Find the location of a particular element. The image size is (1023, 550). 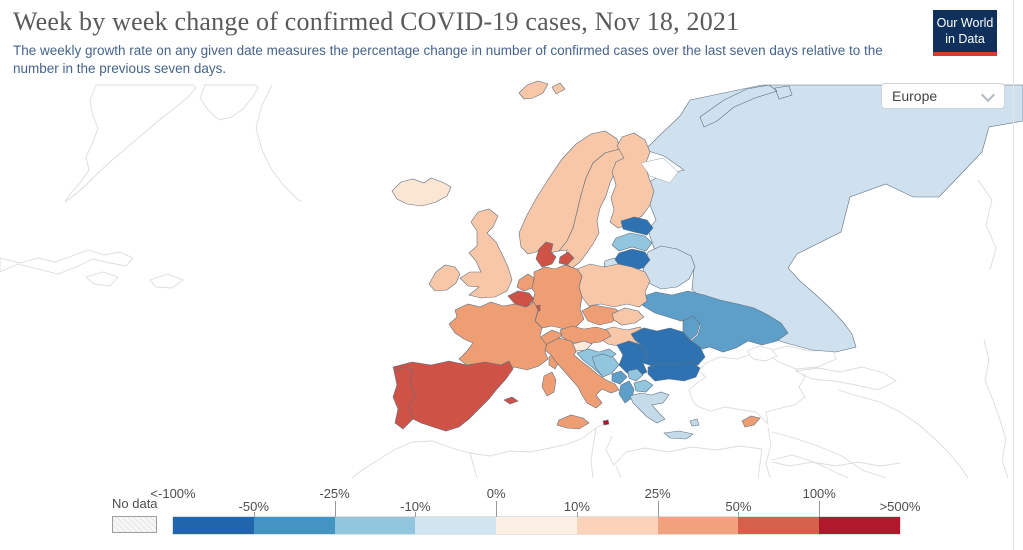

no-data-label: No data is located at coordinates (135, 503).